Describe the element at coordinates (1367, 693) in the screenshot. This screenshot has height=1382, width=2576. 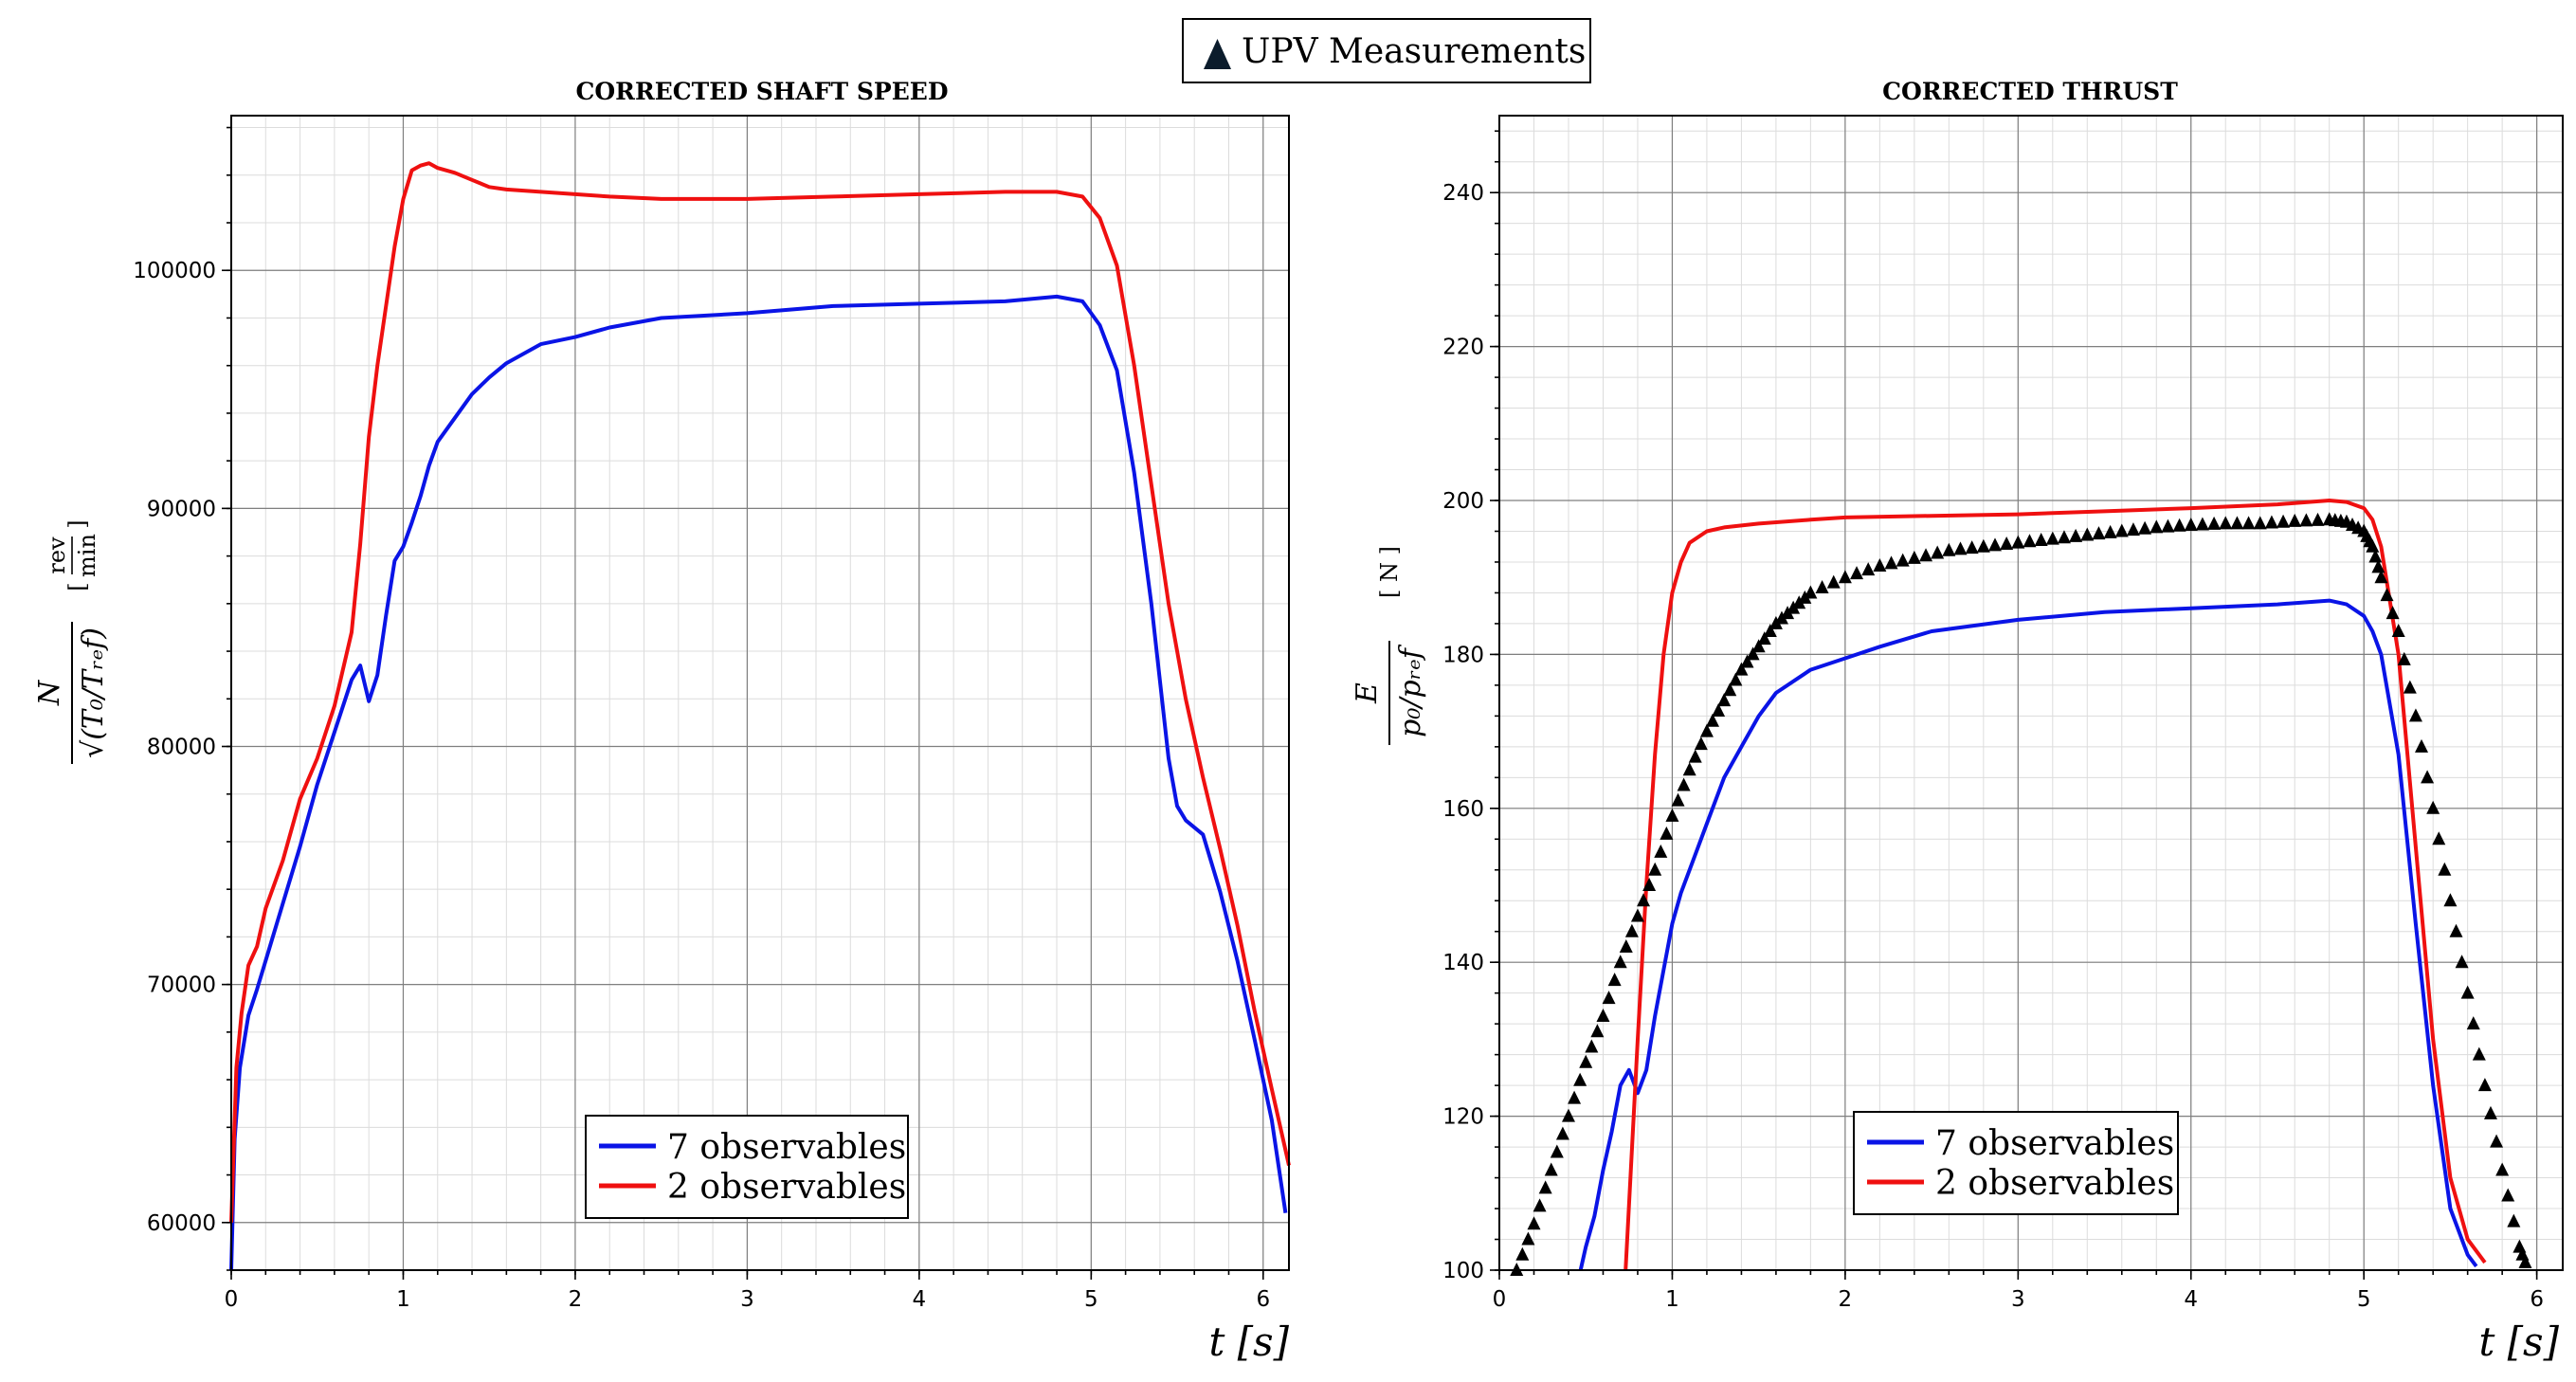
I see `thrust-ylabel-numerator: E` at that location.